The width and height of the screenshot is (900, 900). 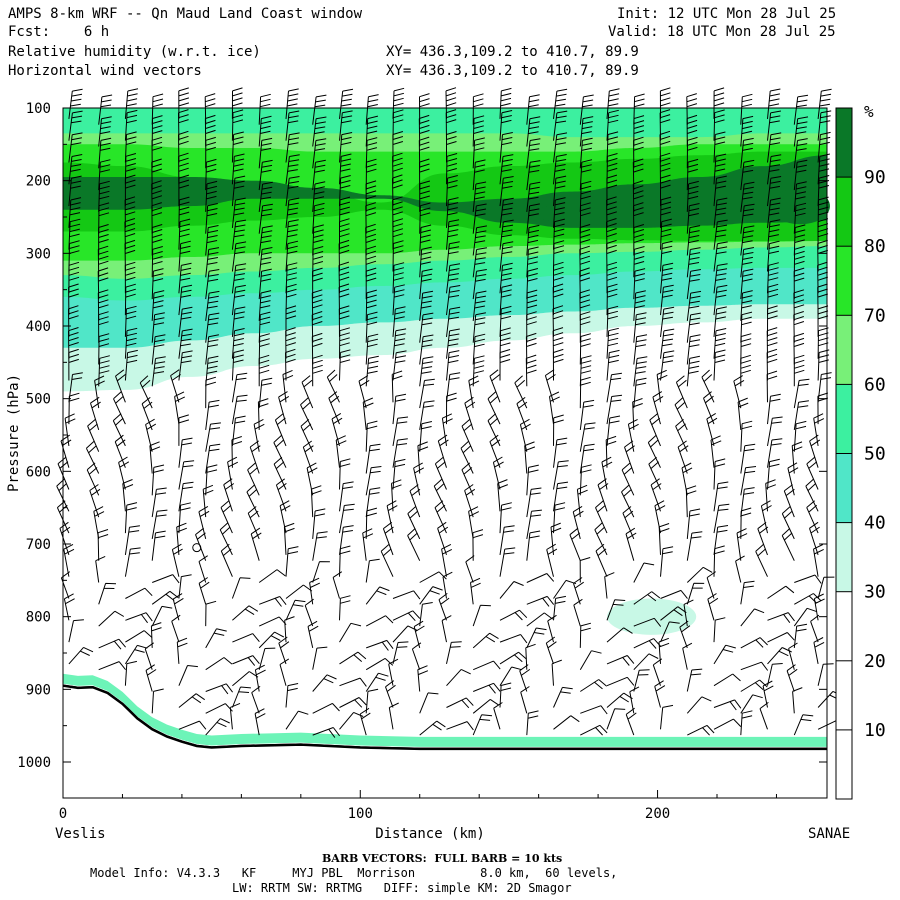 I want to click on y-tick-label: 800, so click(x=38, y=618).